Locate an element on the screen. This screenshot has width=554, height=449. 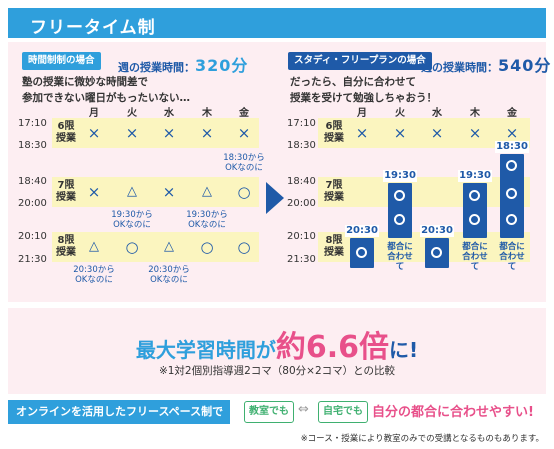
period-text: 8限 is located at coordinates (334, 240).